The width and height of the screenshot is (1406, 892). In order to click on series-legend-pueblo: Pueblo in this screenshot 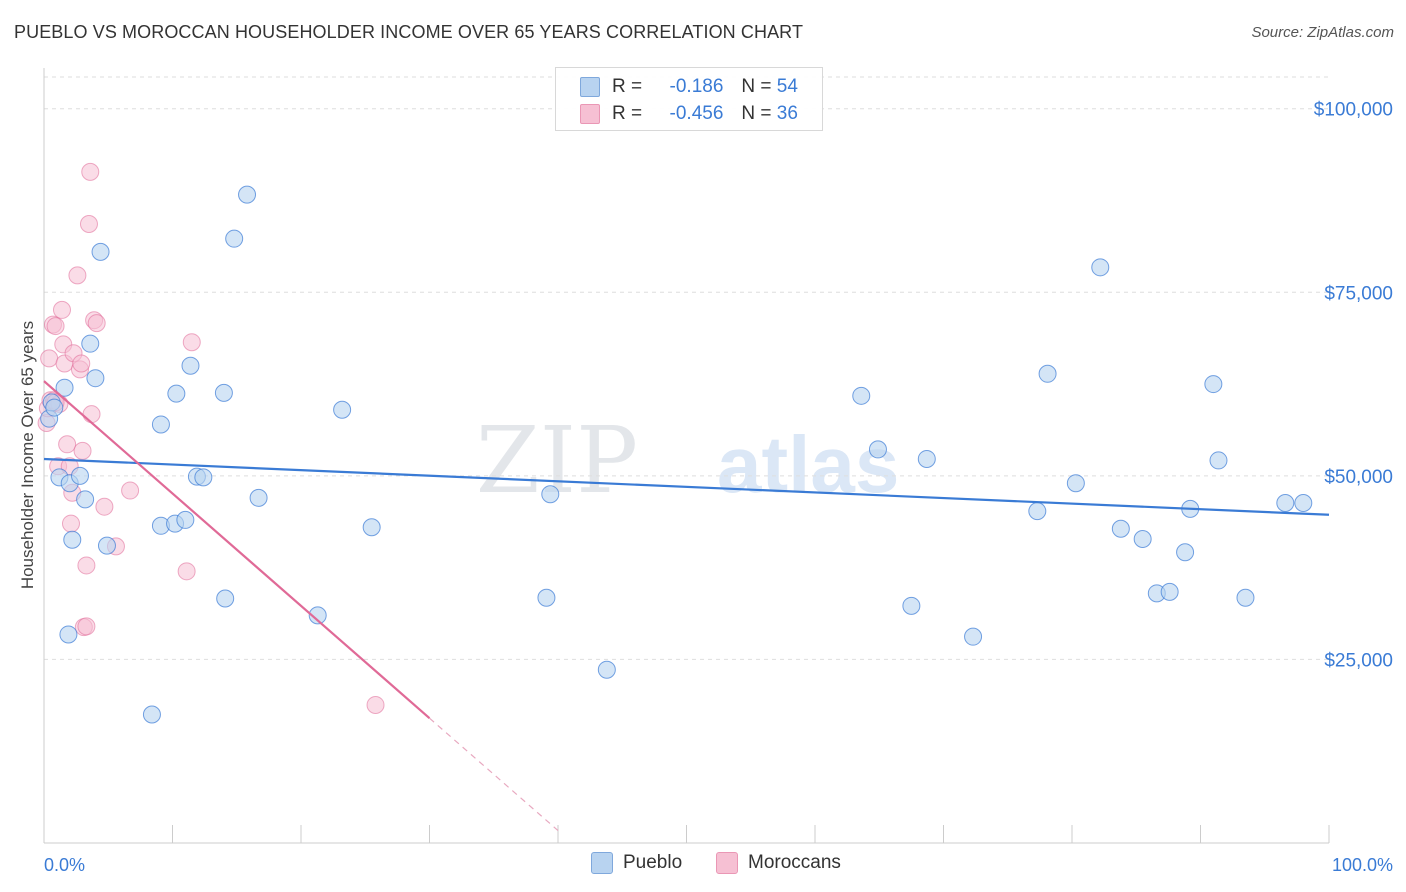, I will do `click(636, 863)`.